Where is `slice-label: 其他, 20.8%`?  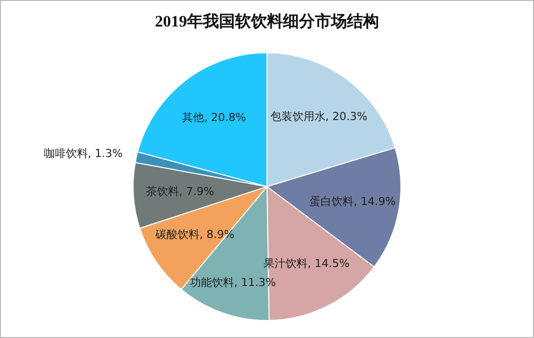
slice-label: 其他, 20.8% is located at coordinates (214, 118).